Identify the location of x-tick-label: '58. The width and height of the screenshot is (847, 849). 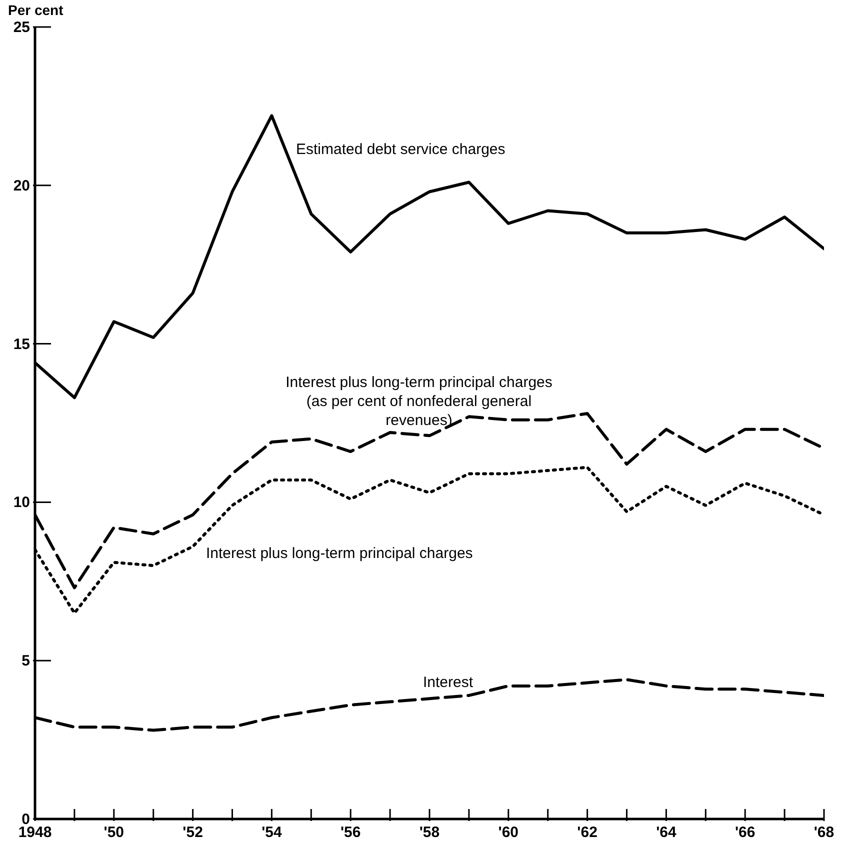
(429, 832).